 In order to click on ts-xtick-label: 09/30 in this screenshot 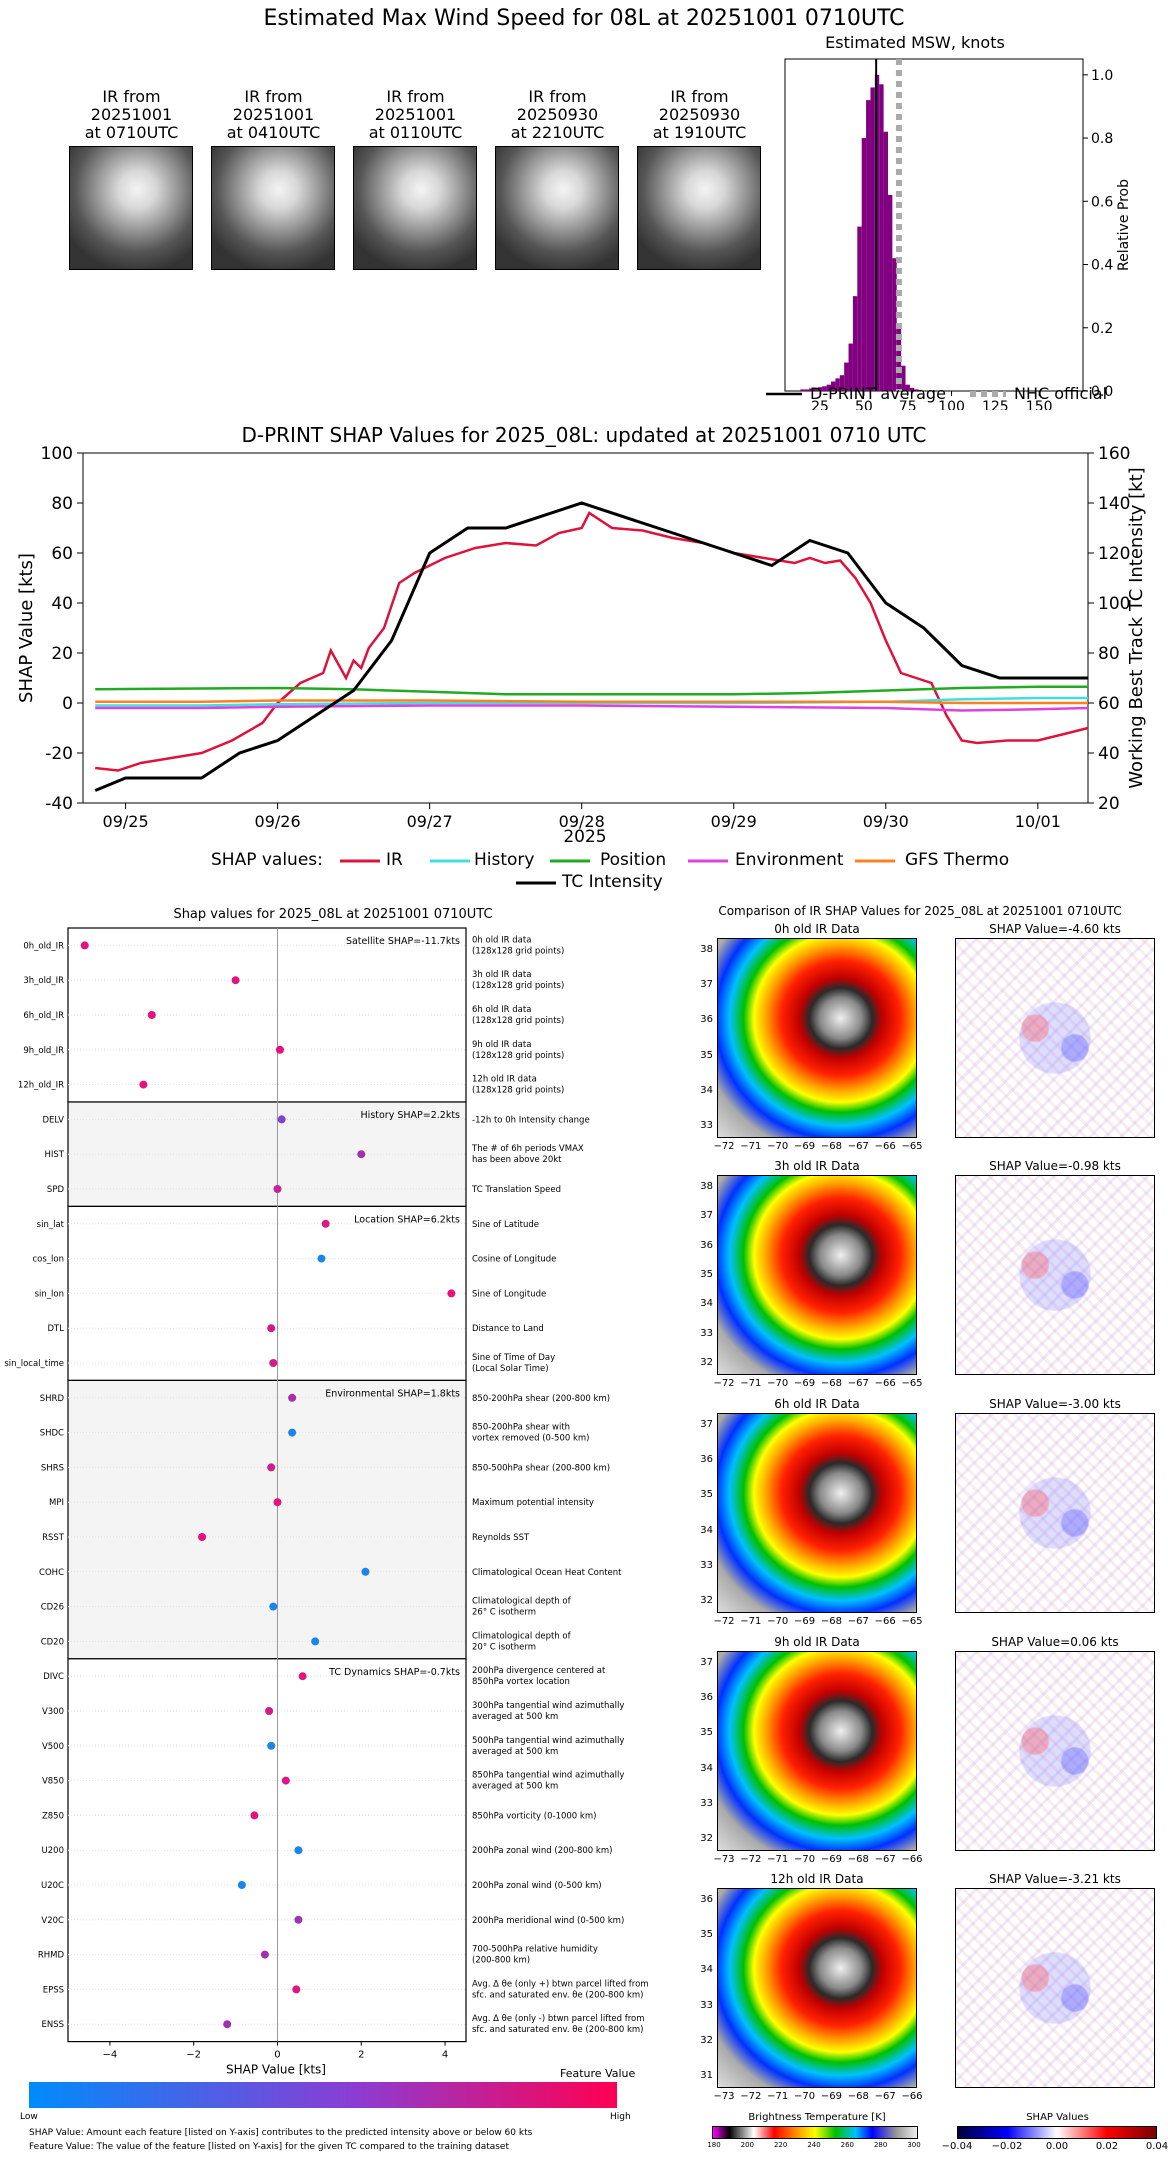, I will do `click(886, 821)`.